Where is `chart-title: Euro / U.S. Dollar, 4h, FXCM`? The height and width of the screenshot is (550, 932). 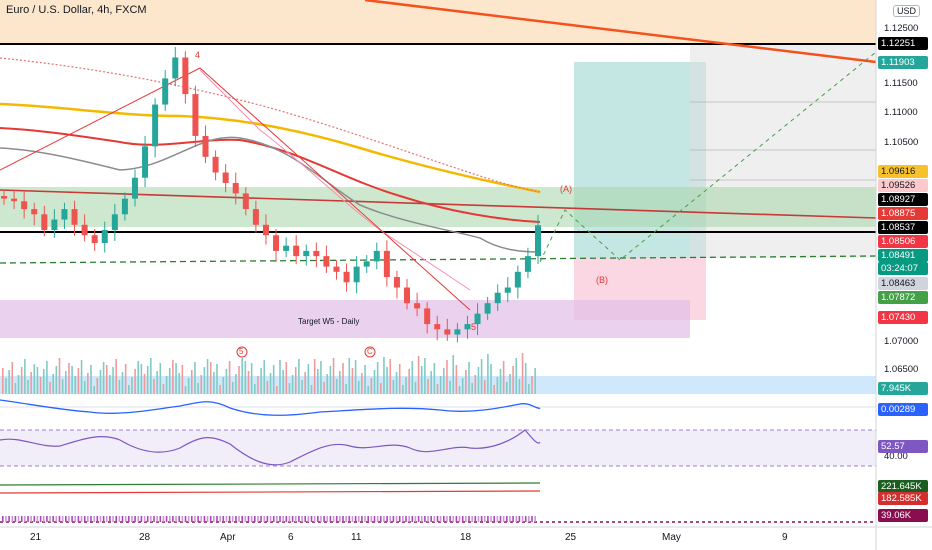
chart-title: Euro / U.S. Dollar, 4h, FXCM is located at coordinates (76, 10).